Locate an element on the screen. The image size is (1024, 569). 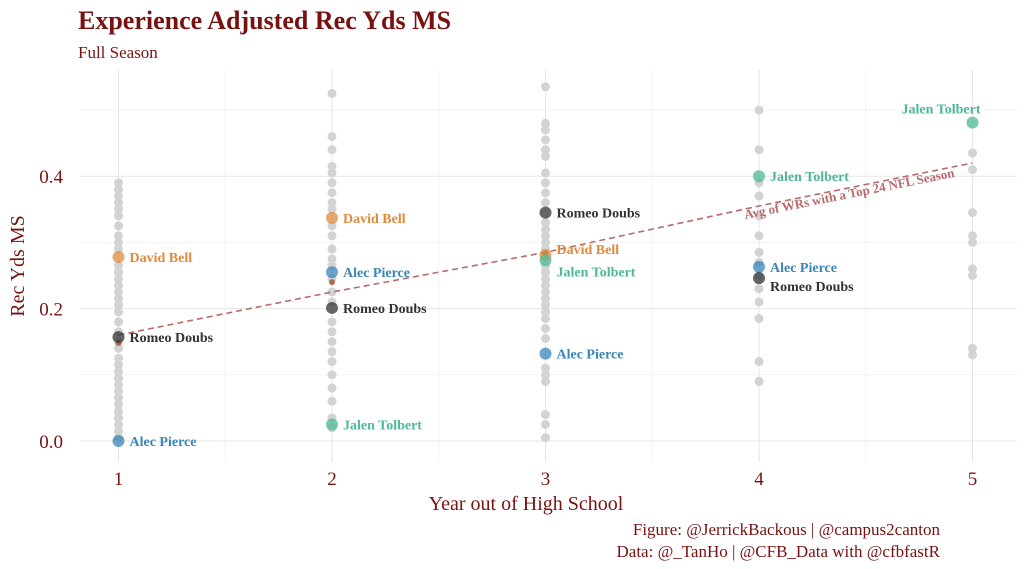
label-jalen-tolbert-year4: Jalen Tolbert is located at coordinates (809, 177).